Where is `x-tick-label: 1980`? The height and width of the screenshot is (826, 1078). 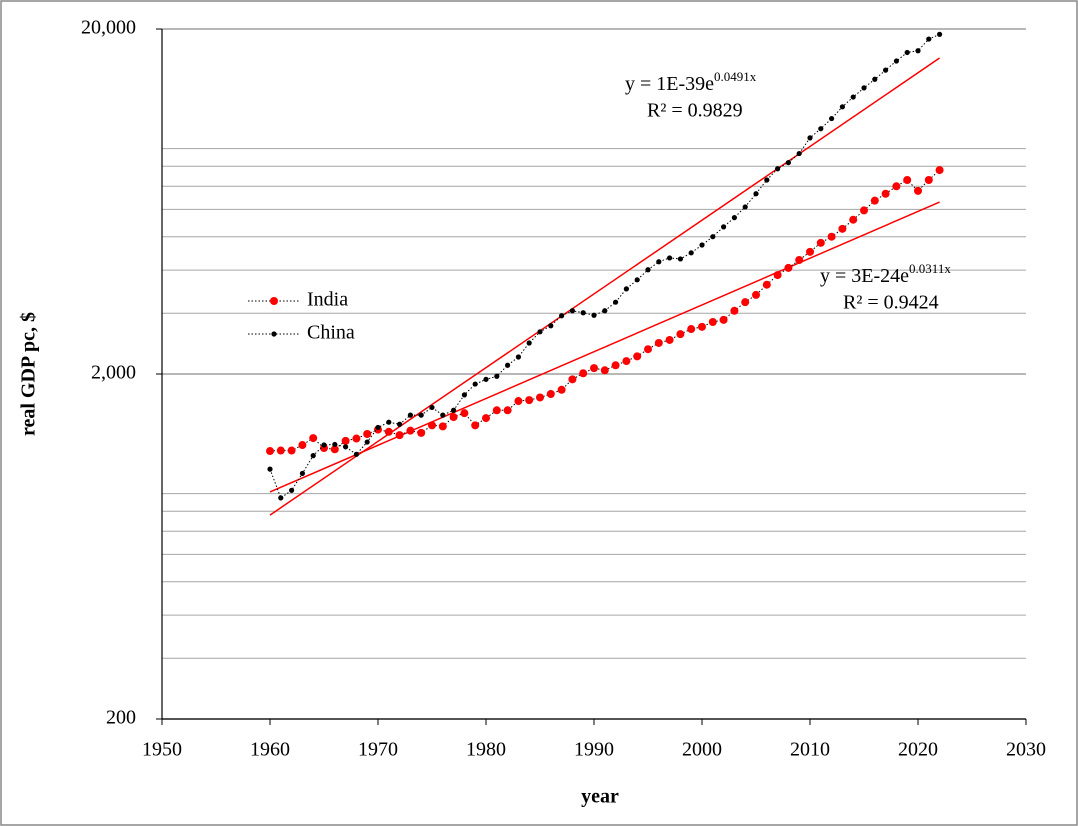
x-tick-label: 1980 is located at coordinates (486, 750).